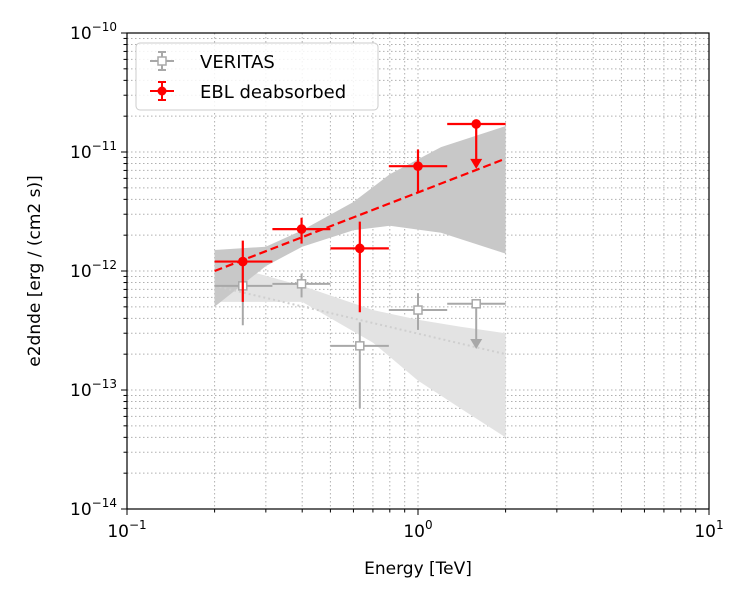  I want to click on legend-marker-veritas, so click(162, 61).